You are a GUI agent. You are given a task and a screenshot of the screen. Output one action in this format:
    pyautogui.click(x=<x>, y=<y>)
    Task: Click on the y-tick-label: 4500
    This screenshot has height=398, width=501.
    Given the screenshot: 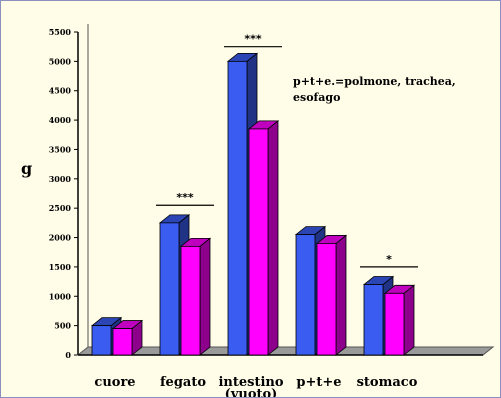 What is the action you would take?
    pyautogui.click(x=60, y=91)
    